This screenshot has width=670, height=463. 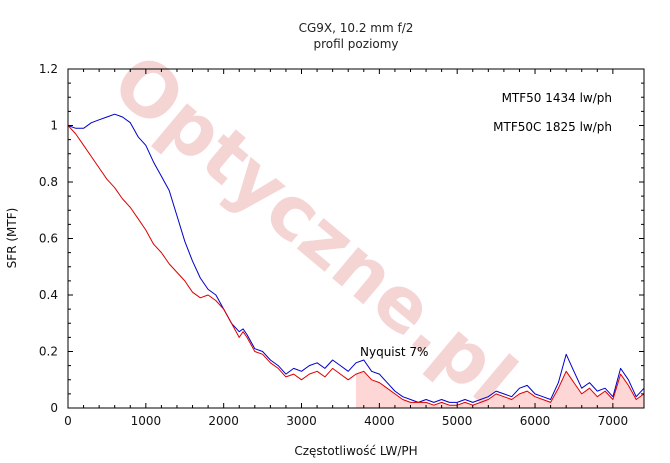 What do you see at coordinates (146, 421) in the screenshot?
I see `x-tick-label: 1000` at bounding box center [146, 421].